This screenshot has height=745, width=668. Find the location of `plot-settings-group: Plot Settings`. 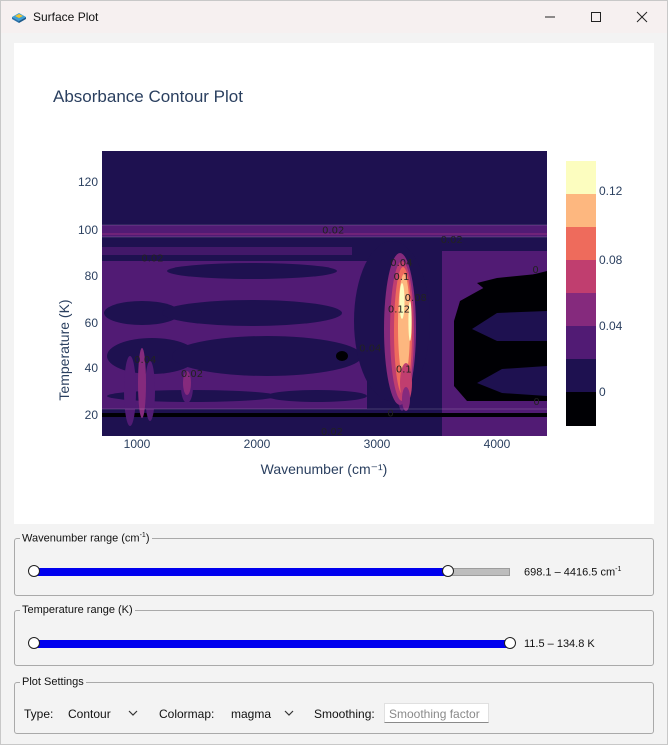

plot-settings-group: Plot Settings is located at coordinates (334, 705).